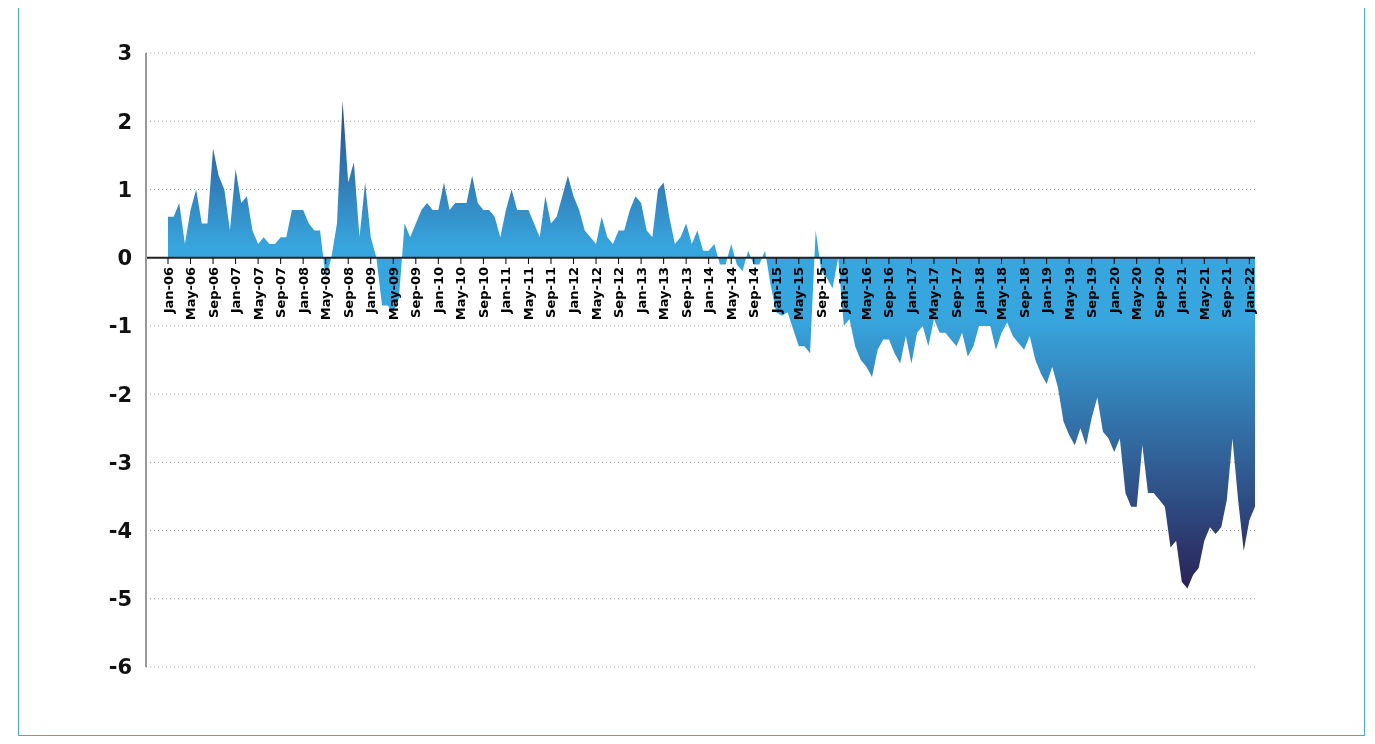 The width and height of the screenshot is (1375, 744). What do you see at coordinates (686, 292) in the screenshot?
I see `x-tick-label: Sep-13` at bounding box center [686, 292].